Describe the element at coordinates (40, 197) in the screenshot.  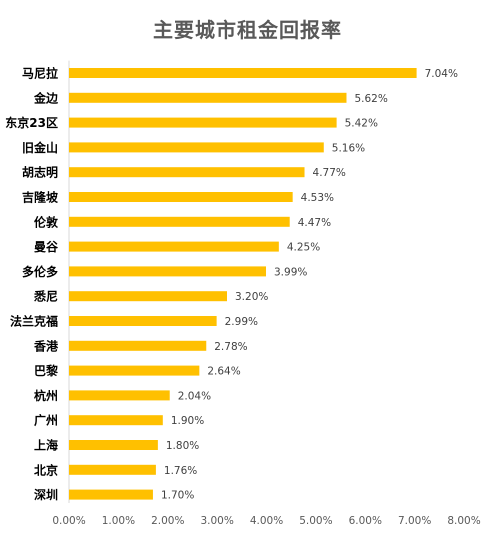
I see `category-label: 吉隆坡` at that location.